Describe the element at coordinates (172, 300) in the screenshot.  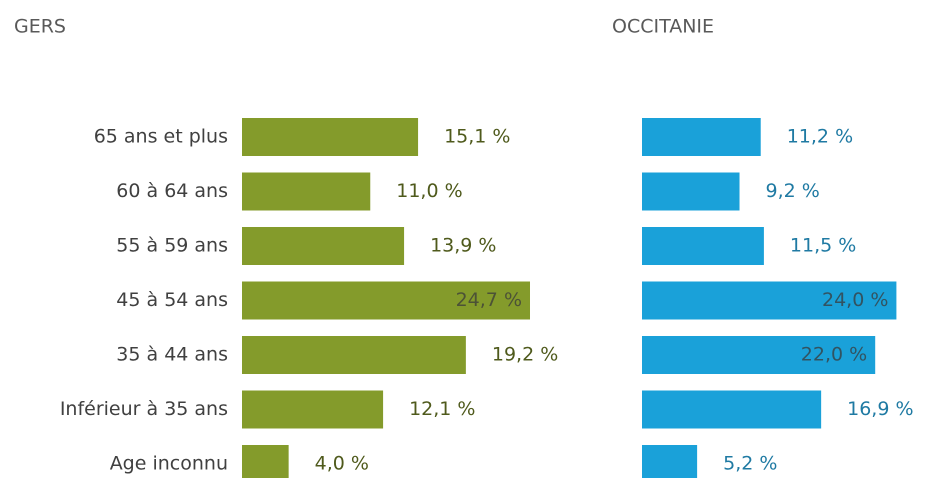
I see `category-label: 45 à 54 ans` at that location.